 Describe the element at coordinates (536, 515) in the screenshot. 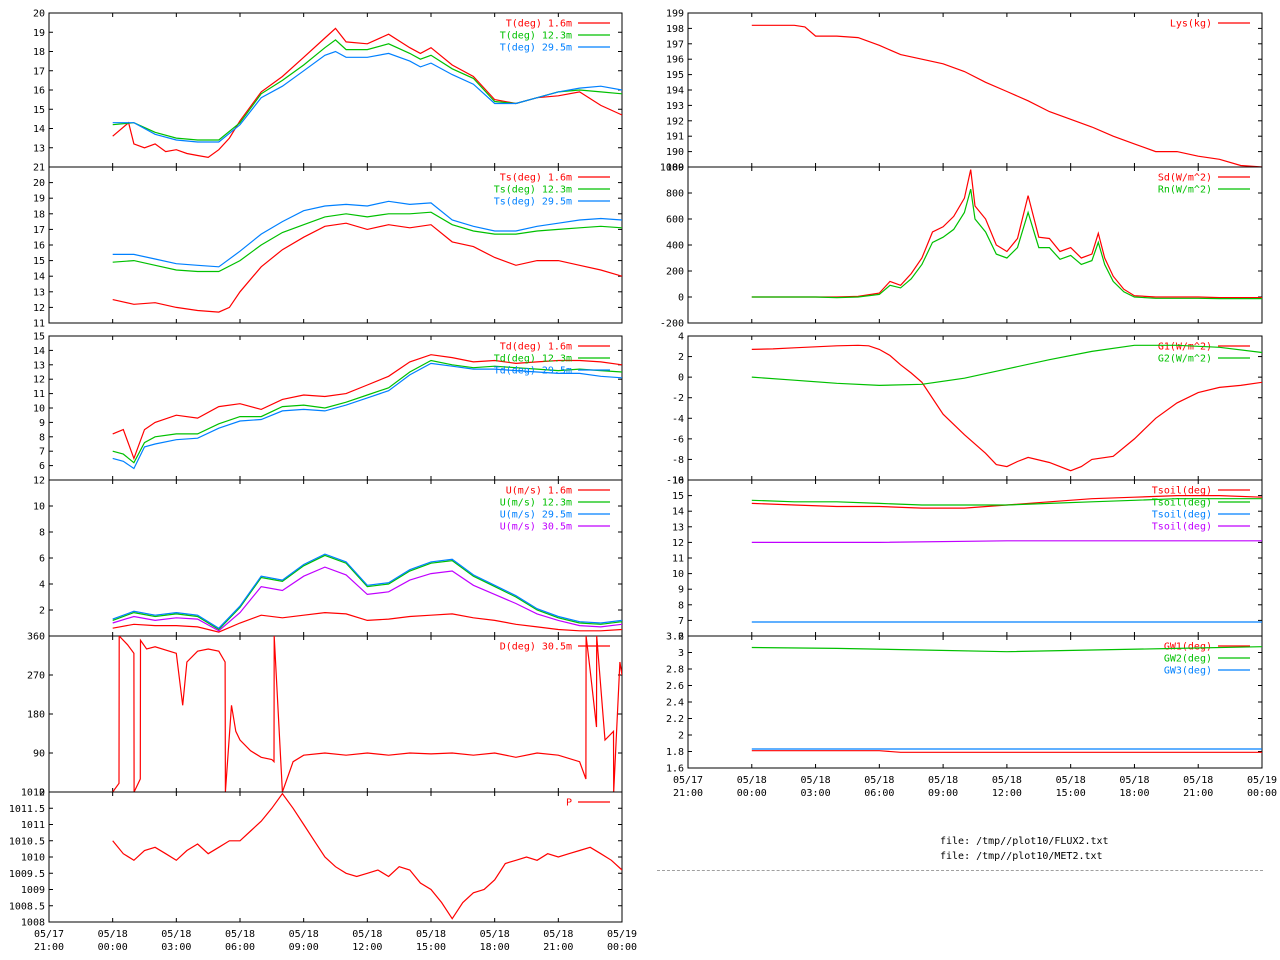

I see `legend-label: U(m/s) 29.5m` at that location.